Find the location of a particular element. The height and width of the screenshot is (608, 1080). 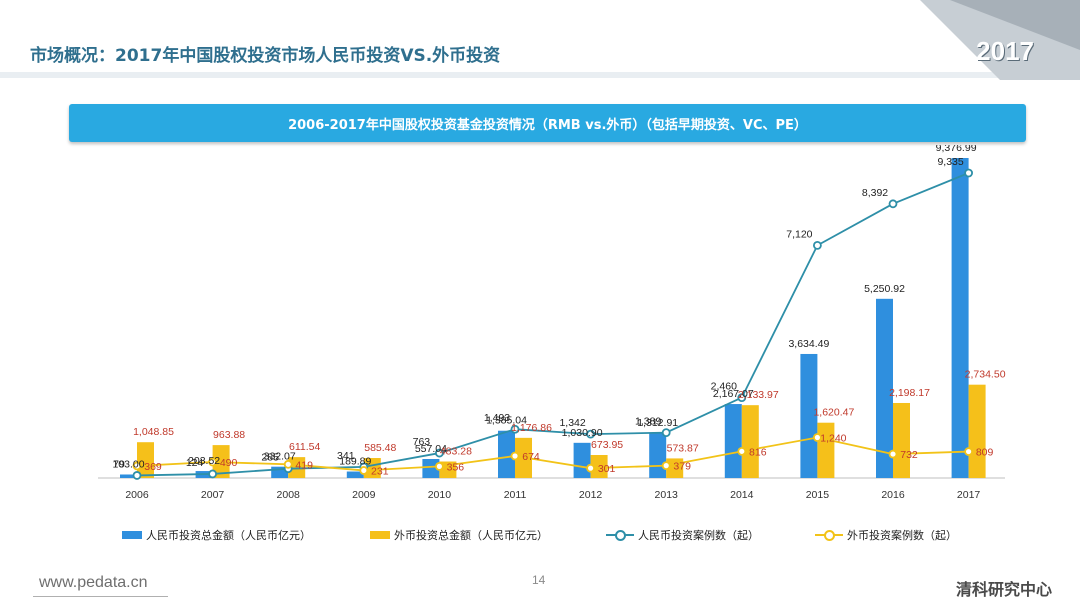

point-rmb-cases-2014 is located at coordinates (742, 398).